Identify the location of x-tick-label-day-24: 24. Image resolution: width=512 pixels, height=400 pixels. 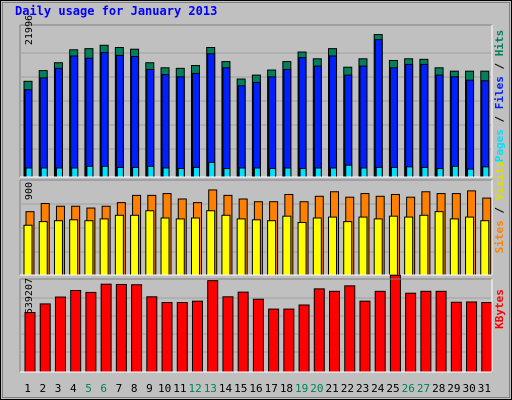
(378, 388).